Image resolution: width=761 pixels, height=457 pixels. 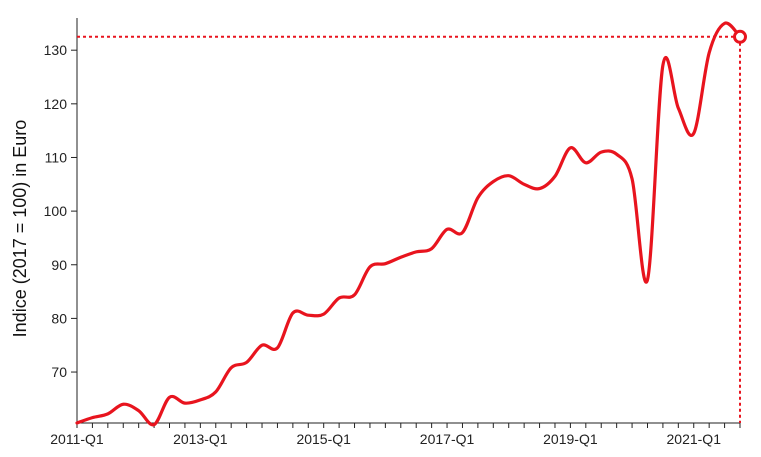 I want to click on x-tick-label: 2021-Q1, so click(x=694, y=439).